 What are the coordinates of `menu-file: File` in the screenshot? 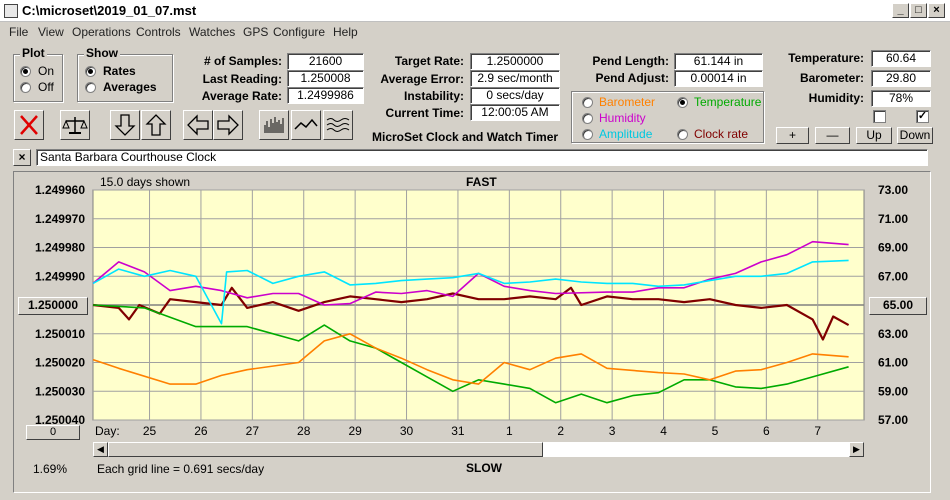 It's located at (19, 32).